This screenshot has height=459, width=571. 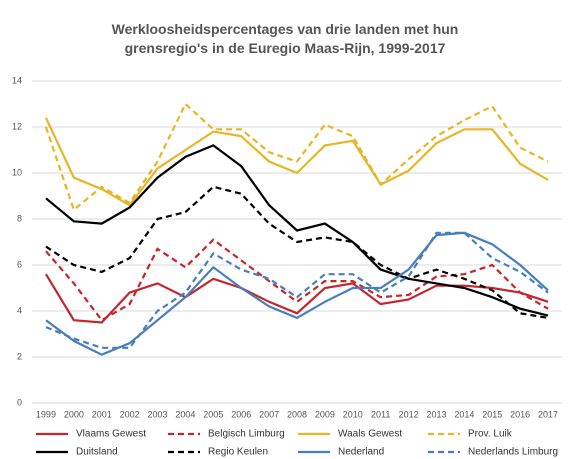 What do you see at coordinates (17, 172) in the screenshot?
I see `y-tick-label: 10` at bounding box center [17, 172].